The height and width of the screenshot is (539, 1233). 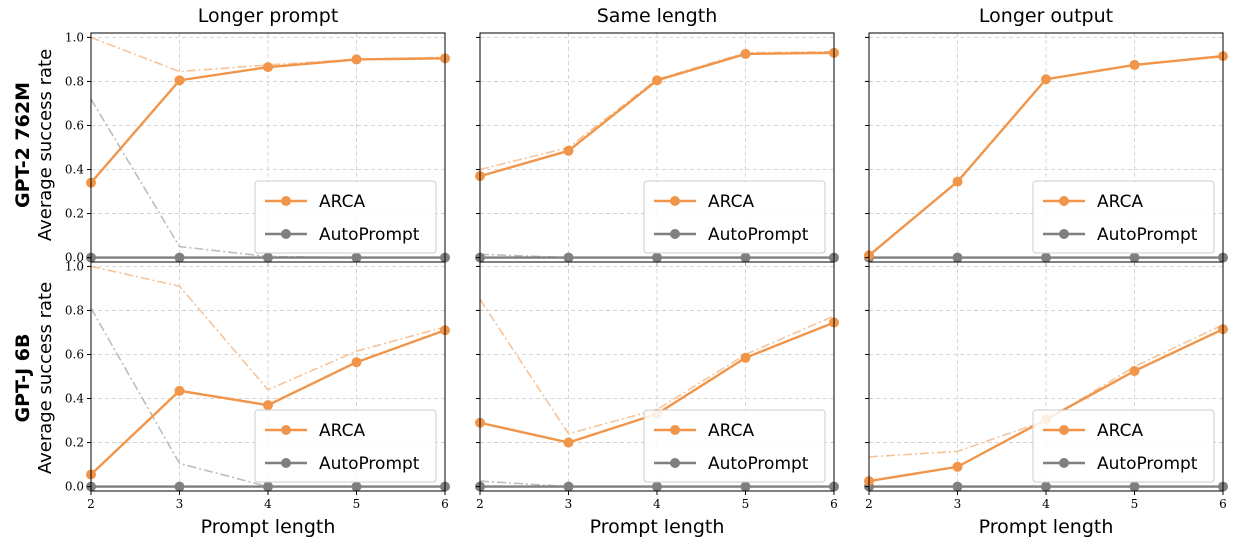 What do you see at coordinates (267, 397) in the screenshot?
I see `autoprompt-upper-line` at bounding box center [267, 397].